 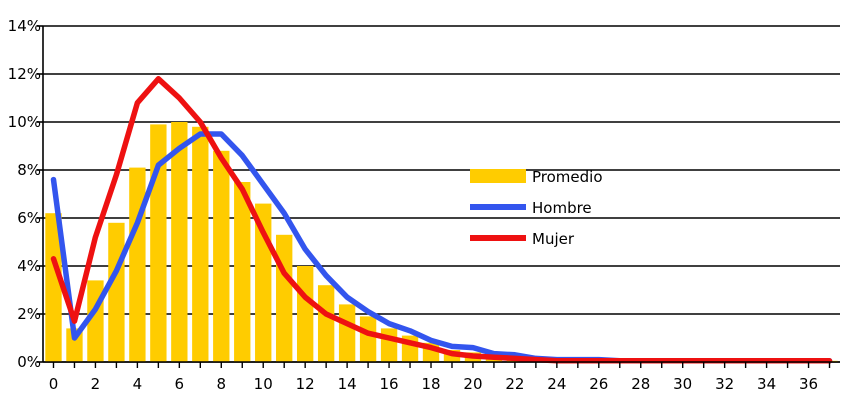 What do you see at coordinates (24, 26) in the screenshot?
I see `y-tick-label: 14%` at bounding box center [24, 26].